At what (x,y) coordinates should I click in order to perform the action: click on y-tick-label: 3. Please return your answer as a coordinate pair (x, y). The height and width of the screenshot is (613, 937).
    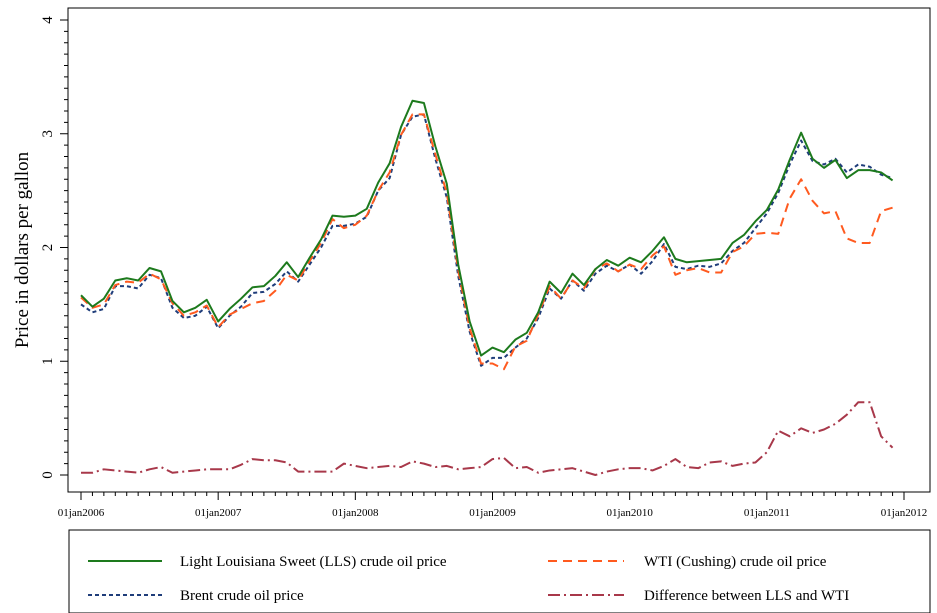
    Looking at the image, I should click on (48, 134).